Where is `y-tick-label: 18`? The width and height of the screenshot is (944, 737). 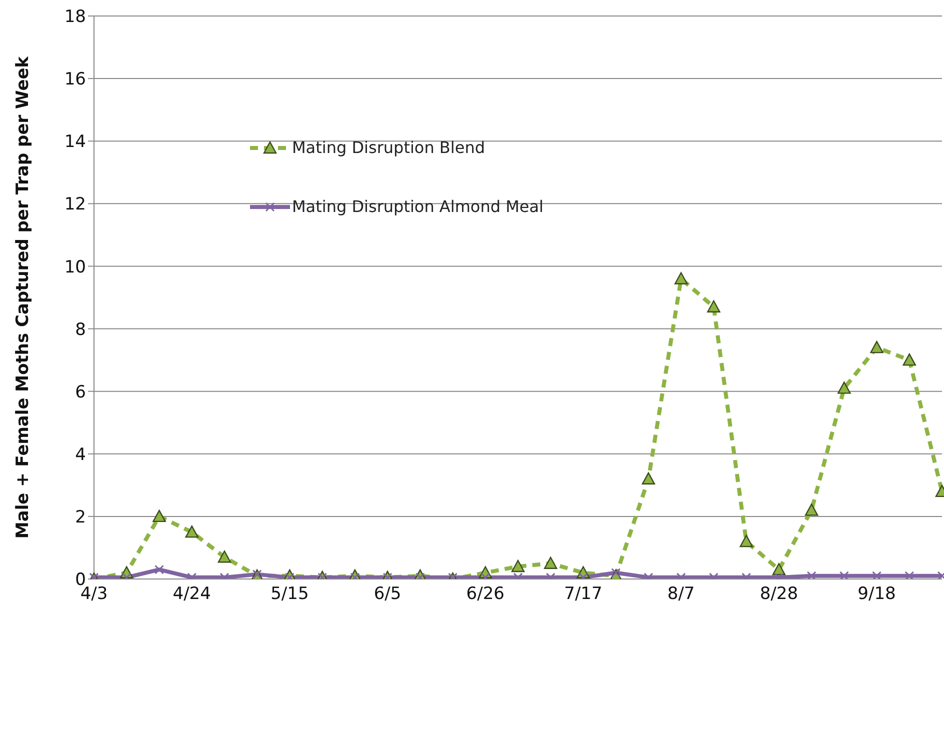
y-tick-label: 18 is located at coordinates (75, 17).